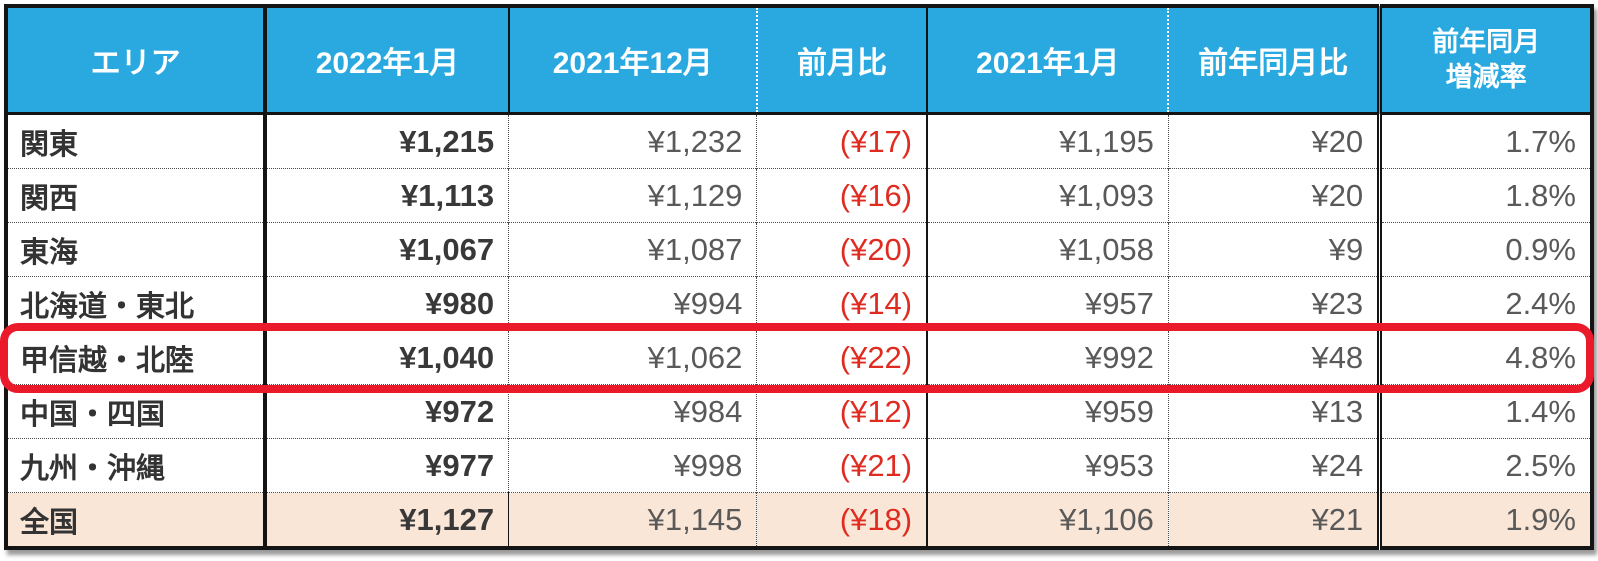 The image size is (1598, 561). What do you see at coordinates (842, 249) in the screenshot?
I see `table-cell-mom-diff: (¥20)` at bounding box center [842, 249].